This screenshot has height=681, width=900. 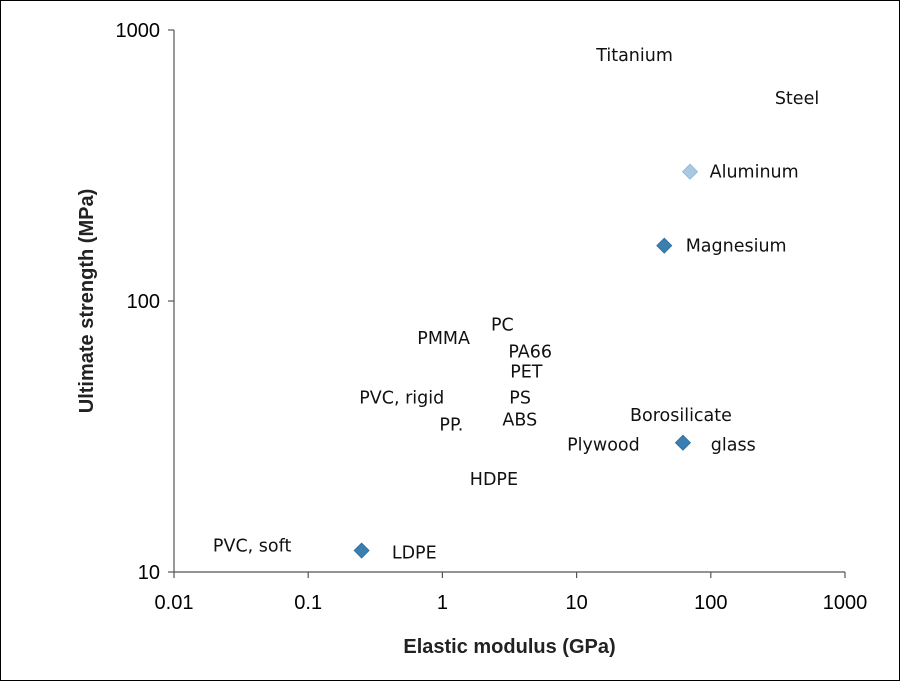 I want to click on x-tick-label: 1000, so click(x=845, y=603).